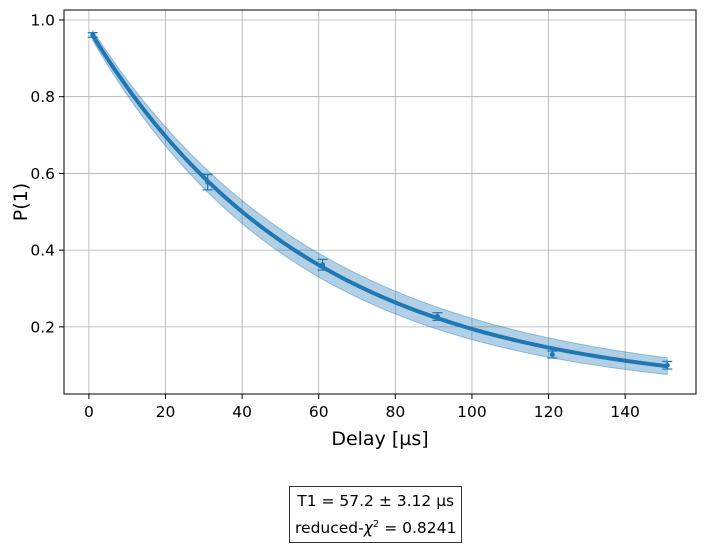 The width and height of the screenshot is (706, 546). I want to click on y-axis-label: P(1), so click(21, 202).